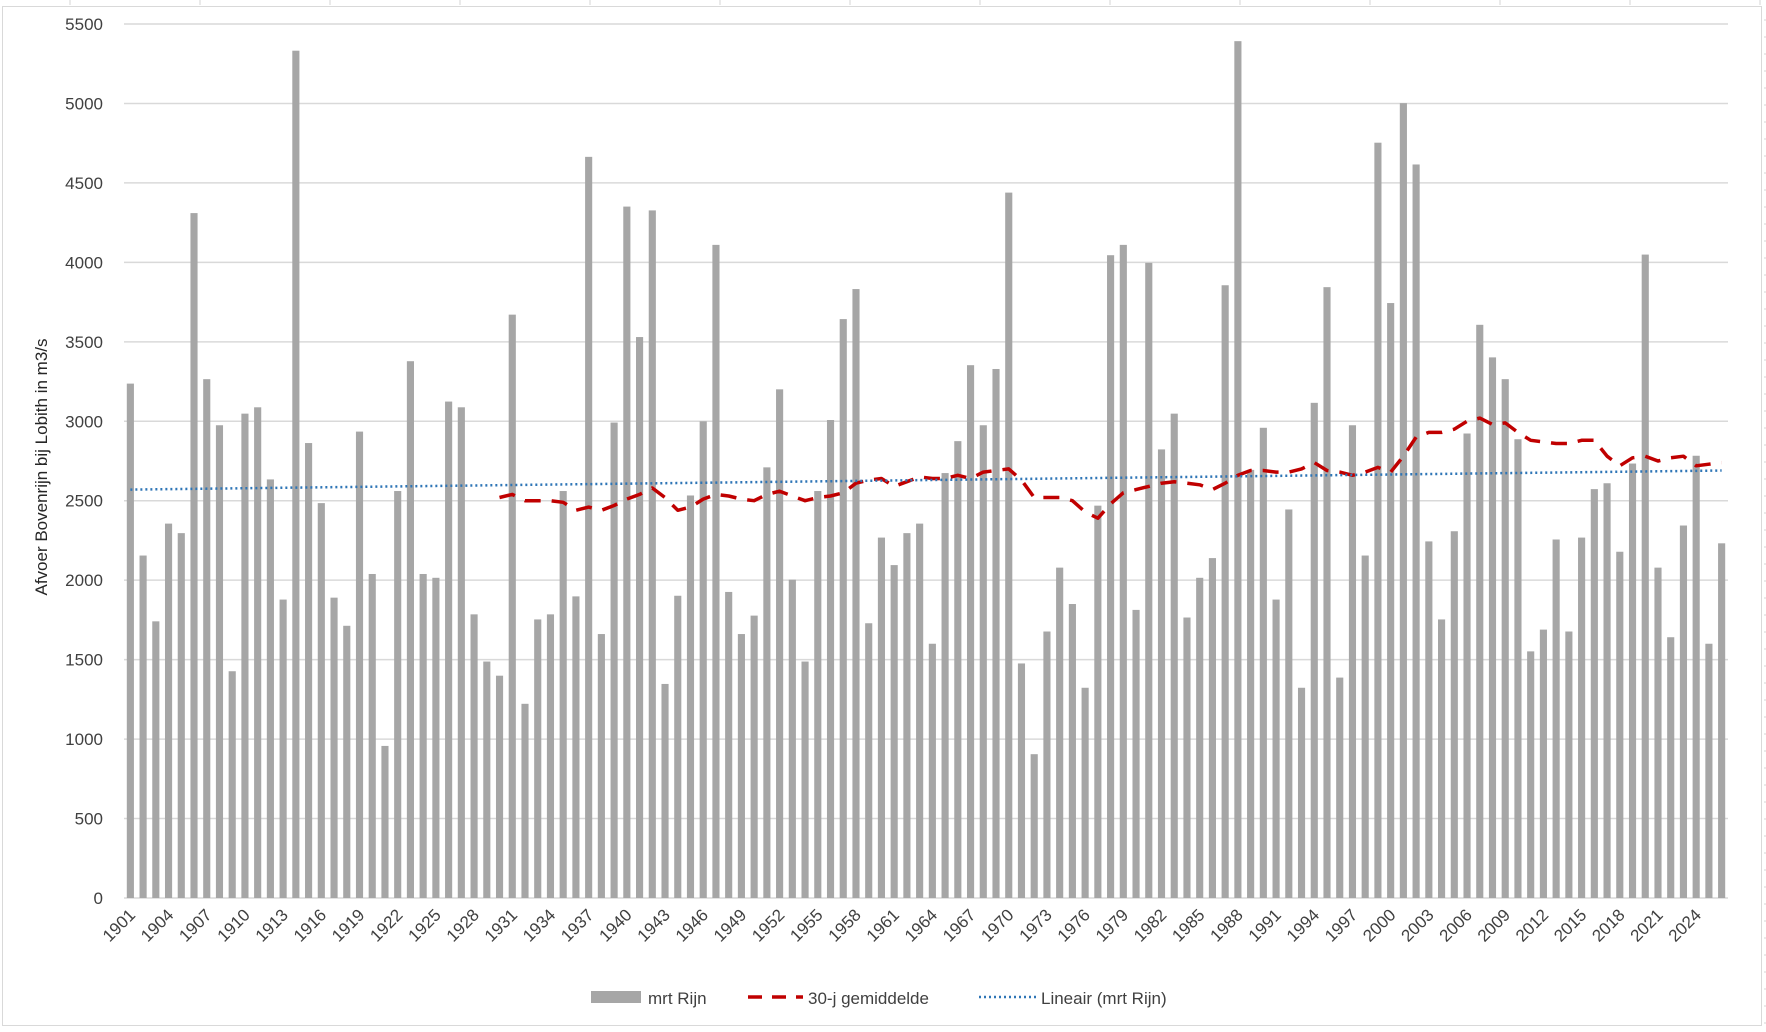 The image size is (1766, 1032). I want to click on x-tick-label: 2024, so click(1685, 925).